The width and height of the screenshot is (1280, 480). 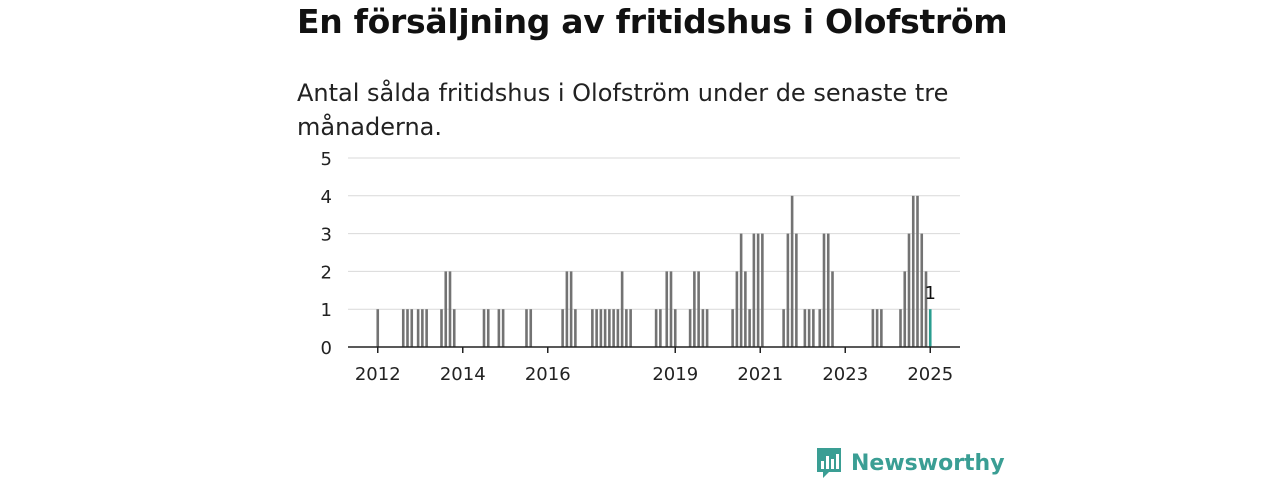 I want to click on x-tick-label: 2021, so click(x=760, y=374).